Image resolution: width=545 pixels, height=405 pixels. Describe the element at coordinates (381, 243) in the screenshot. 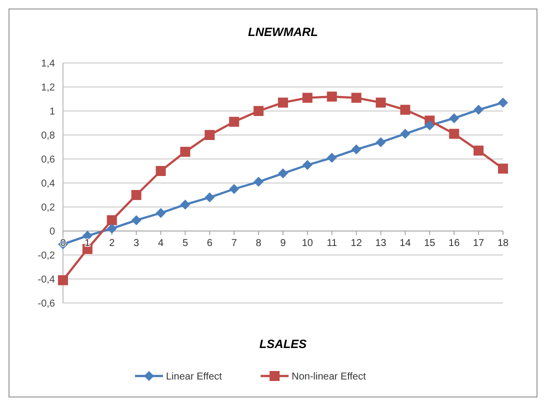

I see `x-tick-label: 13` at that location.